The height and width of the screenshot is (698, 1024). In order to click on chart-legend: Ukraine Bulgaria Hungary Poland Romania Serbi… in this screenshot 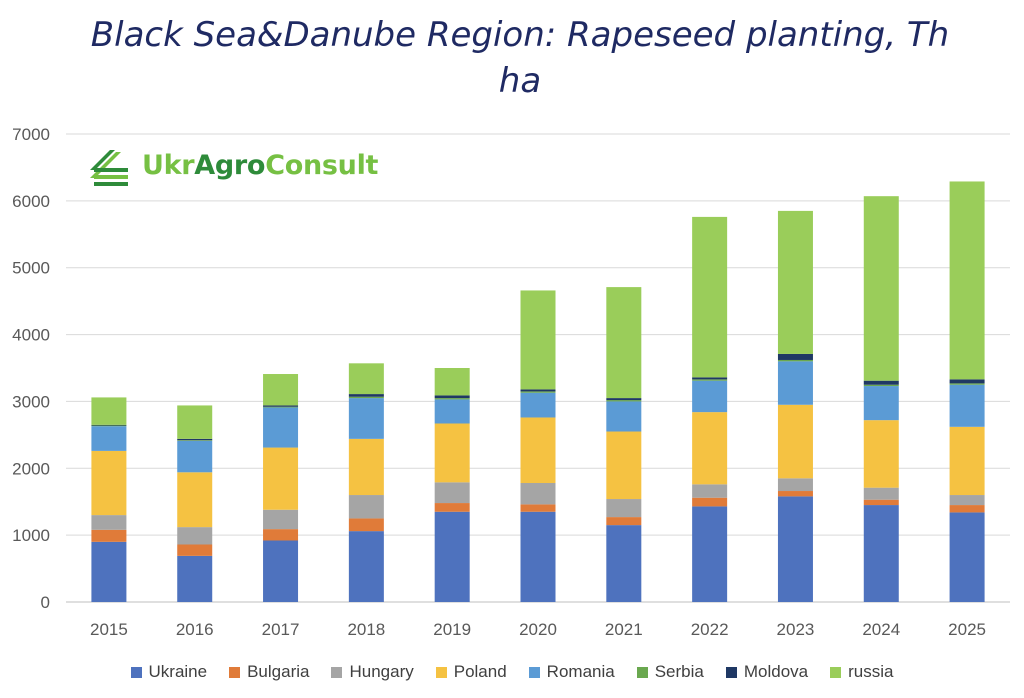, I will do `click(512, 672)`.